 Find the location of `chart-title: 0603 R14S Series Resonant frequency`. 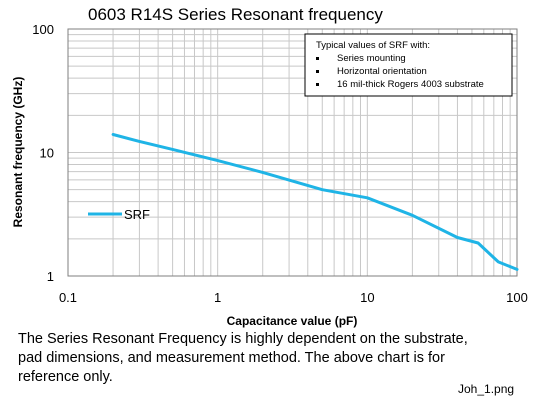

chart-title: 0603 R14S Series Resonant frequency is located at coordinates (235, 14).